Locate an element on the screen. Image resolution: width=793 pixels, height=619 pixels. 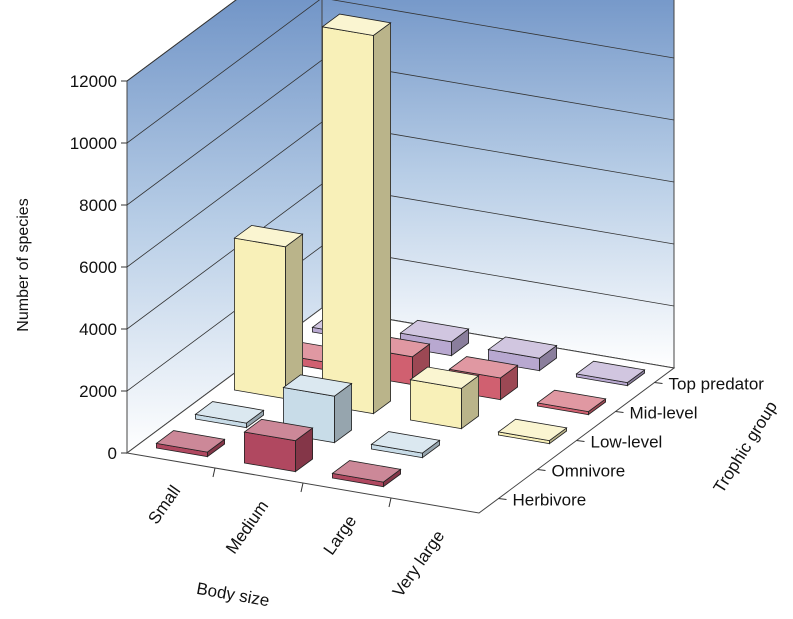
series-label: Herbivore is located at coordinates (550, 500).